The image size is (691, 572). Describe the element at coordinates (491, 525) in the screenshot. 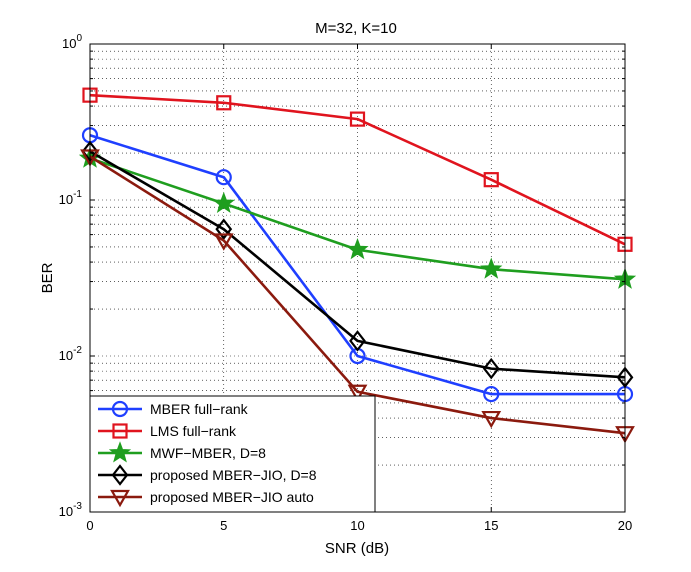

I see `x-tick-label: 15` at that location.